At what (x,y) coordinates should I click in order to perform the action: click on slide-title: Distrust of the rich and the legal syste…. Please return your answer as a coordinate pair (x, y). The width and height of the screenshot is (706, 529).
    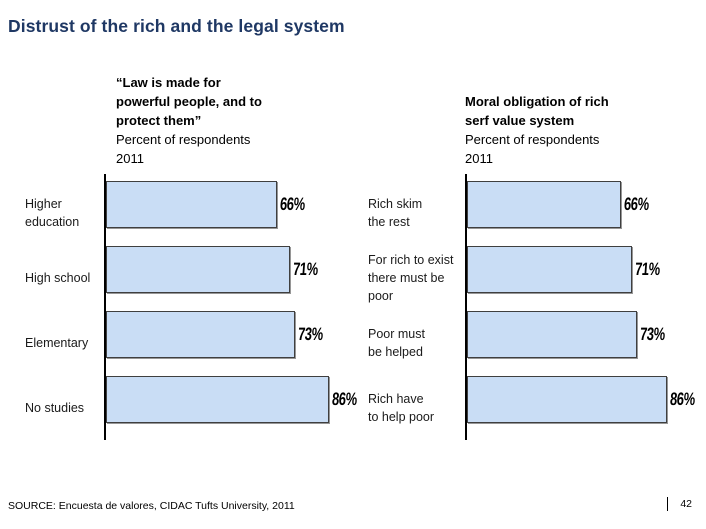
    Looking at the image, I should click on (176, 26).